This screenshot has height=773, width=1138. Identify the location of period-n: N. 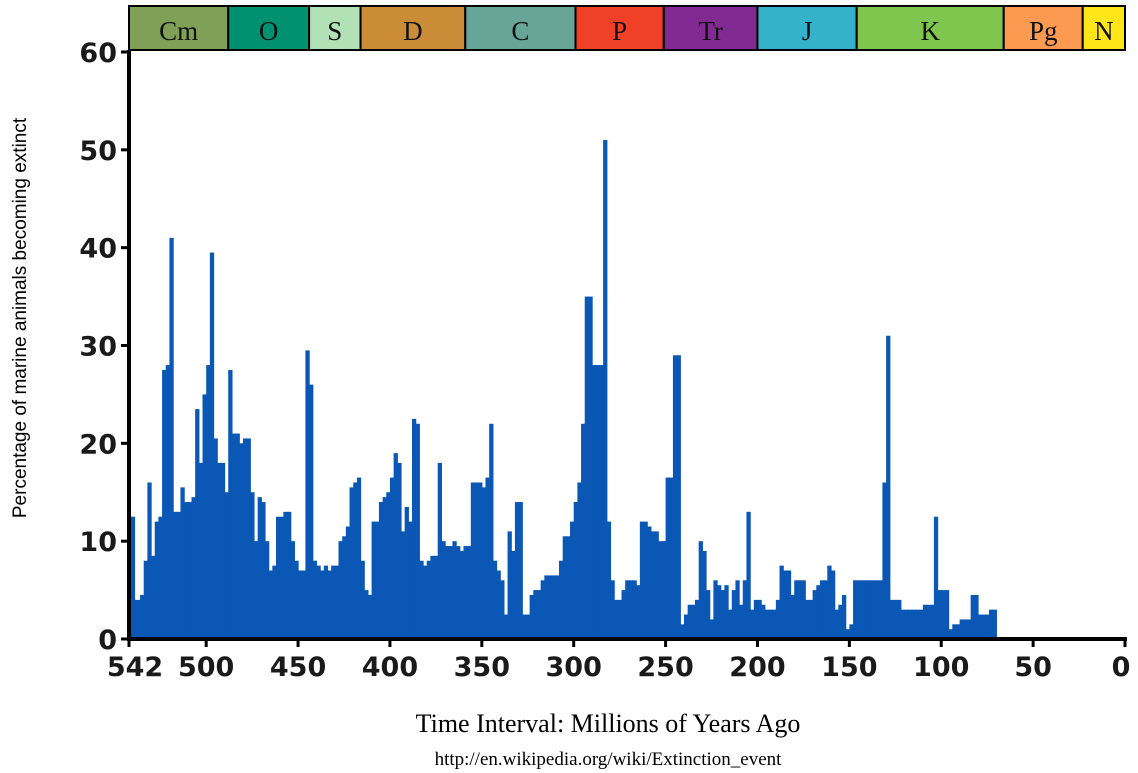
(1104, 28).